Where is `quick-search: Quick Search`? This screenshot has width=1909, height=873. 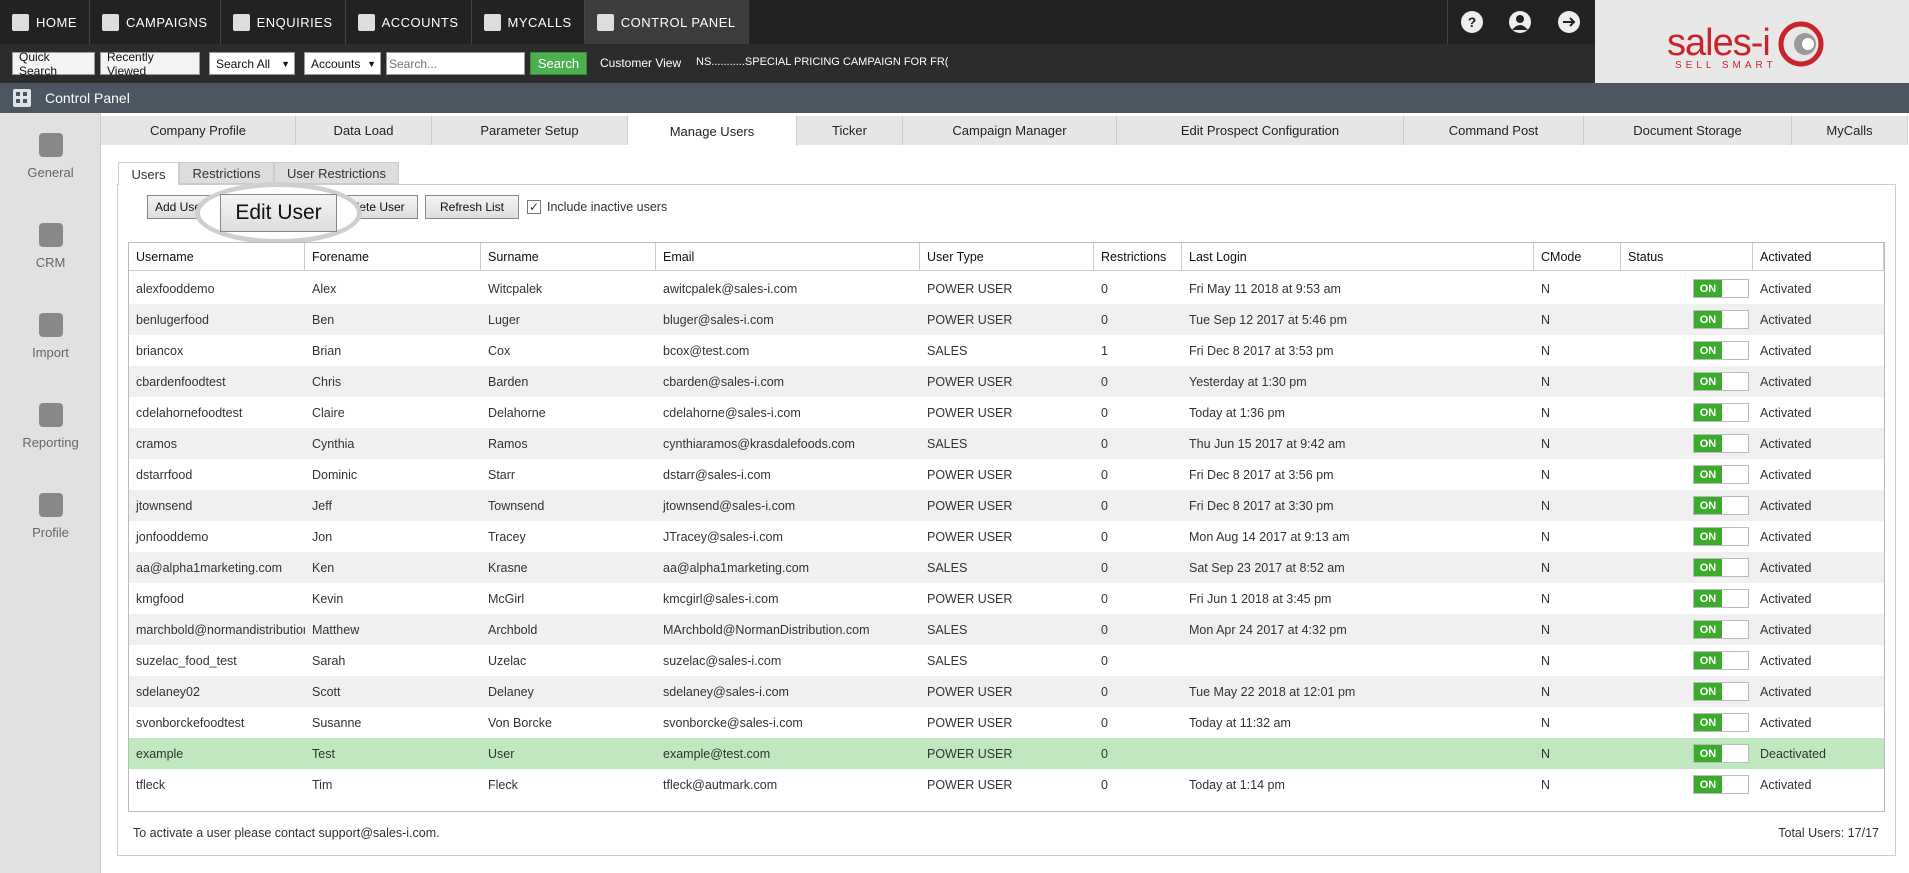
quick-search: Quick Search is located at coordinates (53, 64).